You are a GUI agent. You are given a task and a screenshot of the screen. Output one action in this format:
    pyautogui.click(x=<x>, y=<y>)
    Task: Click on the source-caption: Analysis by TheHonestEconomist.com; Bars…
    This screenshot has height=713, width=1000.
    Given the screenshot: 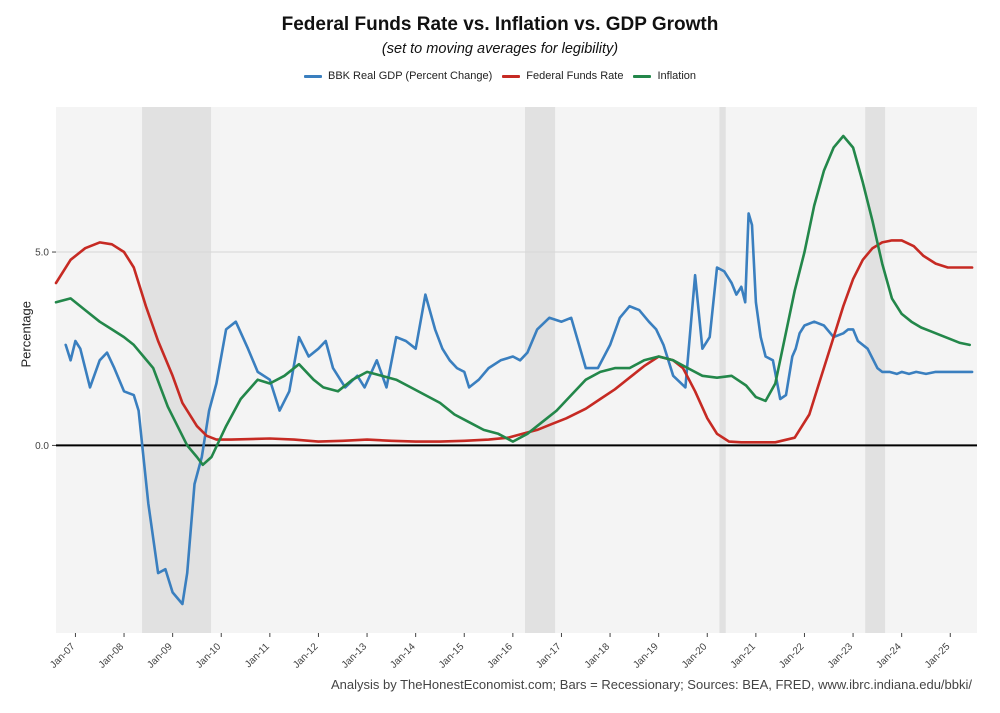 What is the action you would take?
    pyautogui.click(x=651, y=684)
    